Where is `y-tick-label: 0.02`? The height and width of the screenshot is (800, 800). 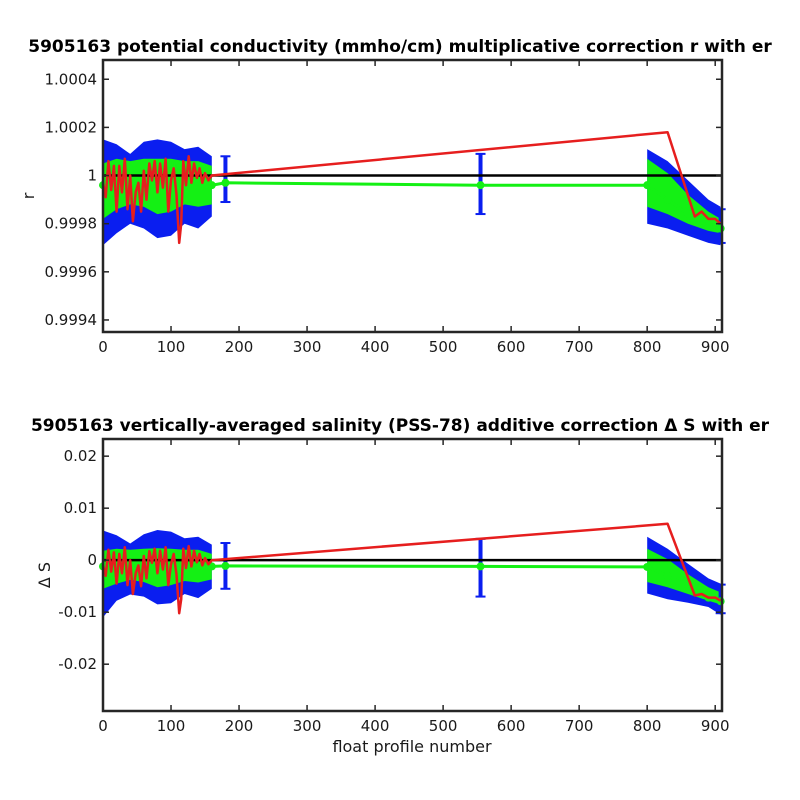
y-tick-label: 0.02 is located at coordinates (80, 456).